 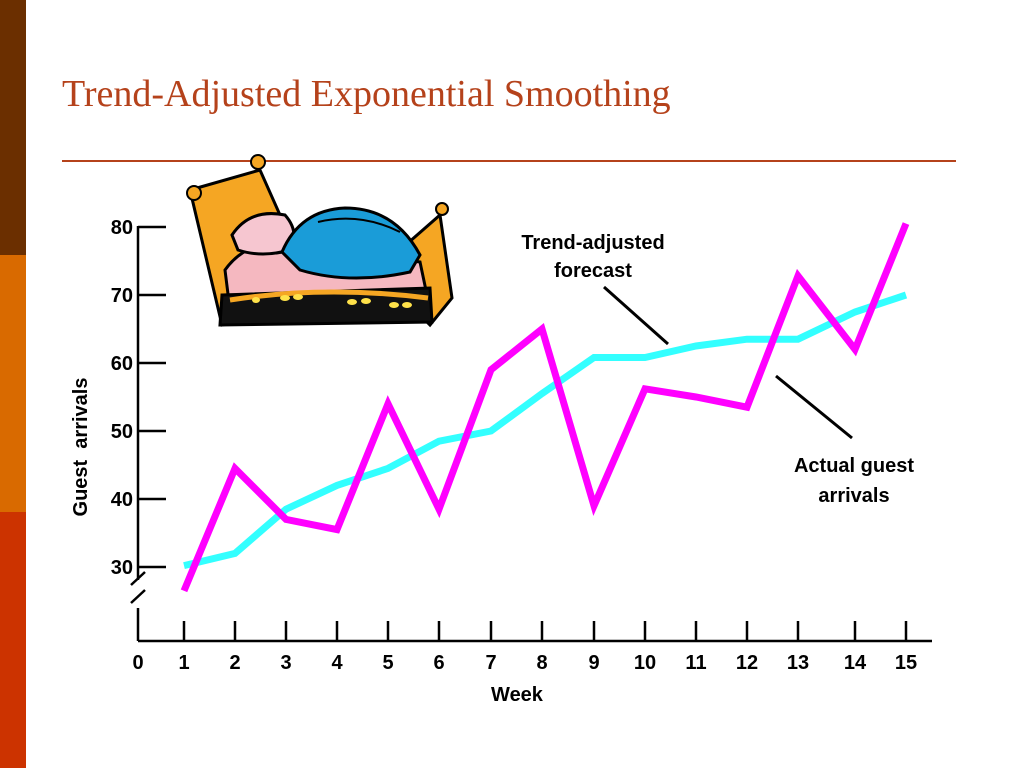 I want to click on annotation-forecast-line-1: Trend-adjusted, so click(x=592, y=243).